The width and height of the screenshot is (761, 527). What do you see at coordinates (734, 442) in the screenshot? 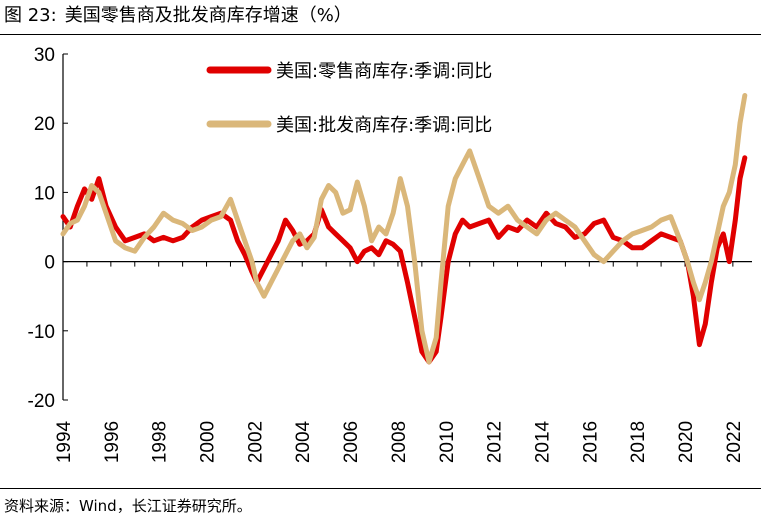
I see `x-tick-label: 2022` at bounding box center [734, 442].